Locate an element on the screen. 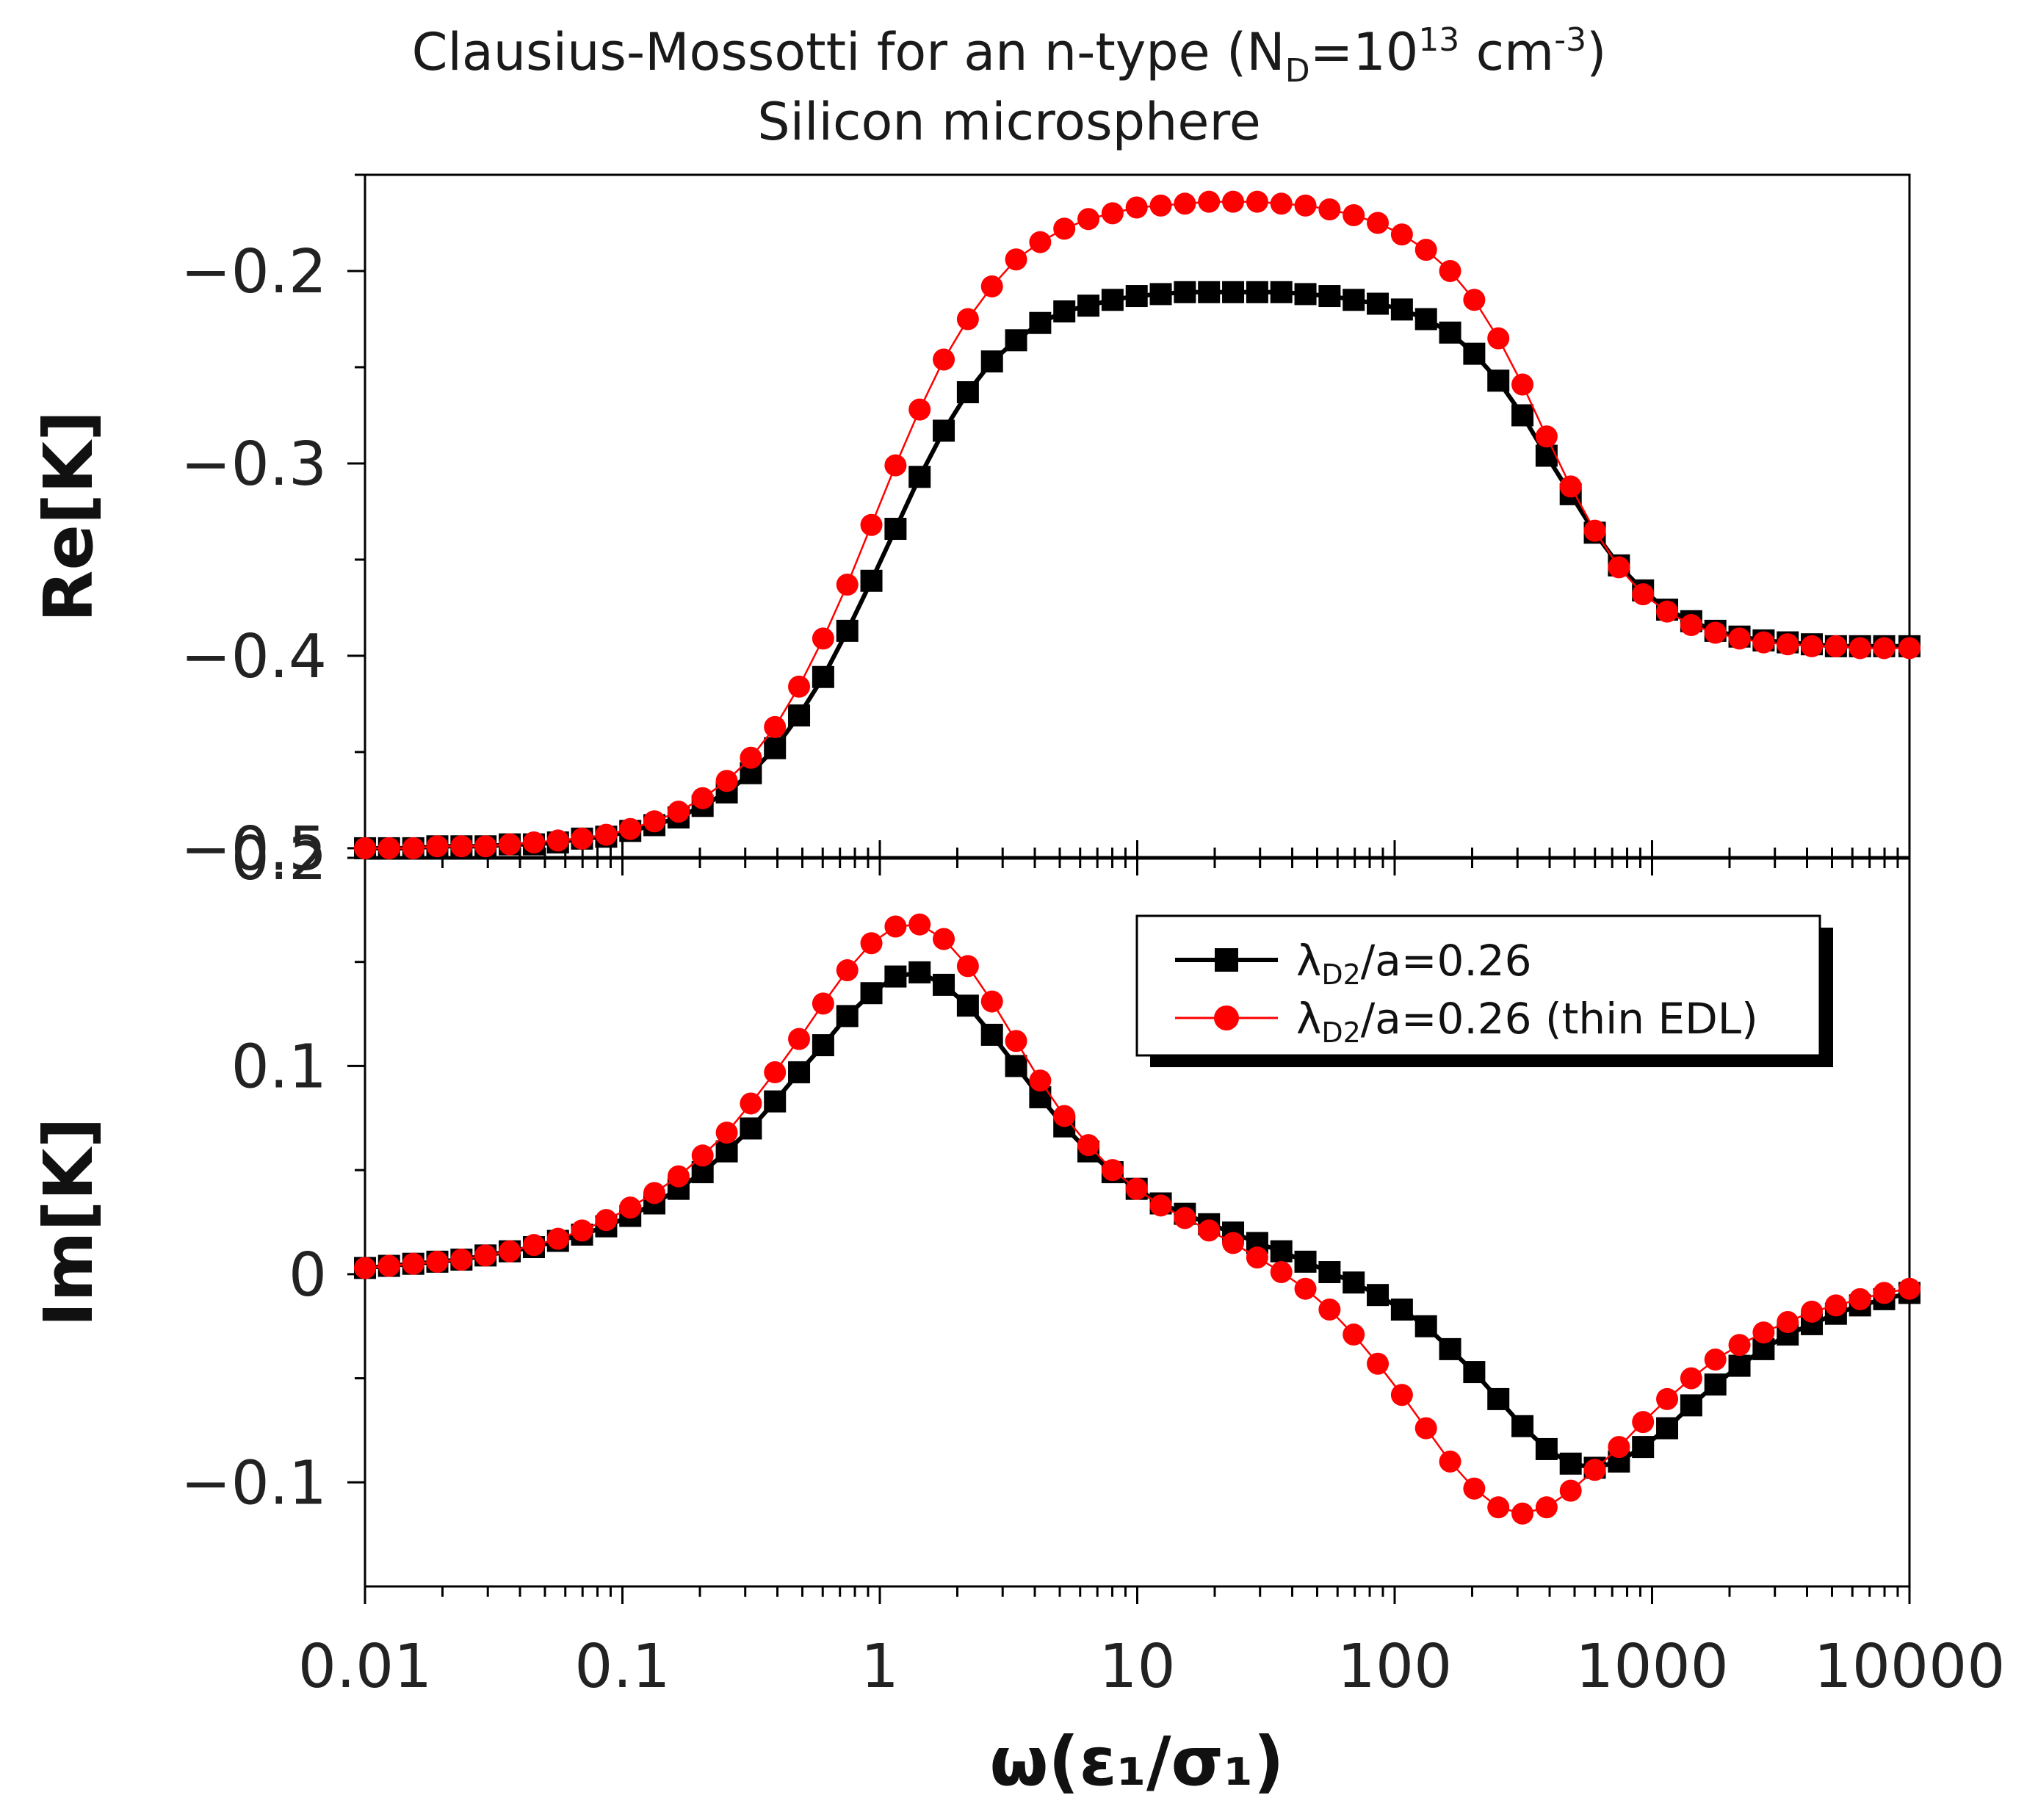 This screenshot has height=1820, width=2038. x-tick-label: 0.1 is located at coordinates (622, 1667).